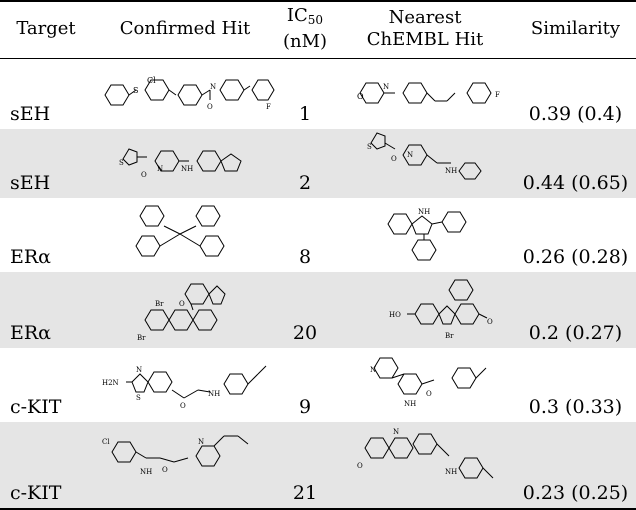 This screenshot has width=636, height=510. I want to click on svg-text: H2N, so click(110, 383).